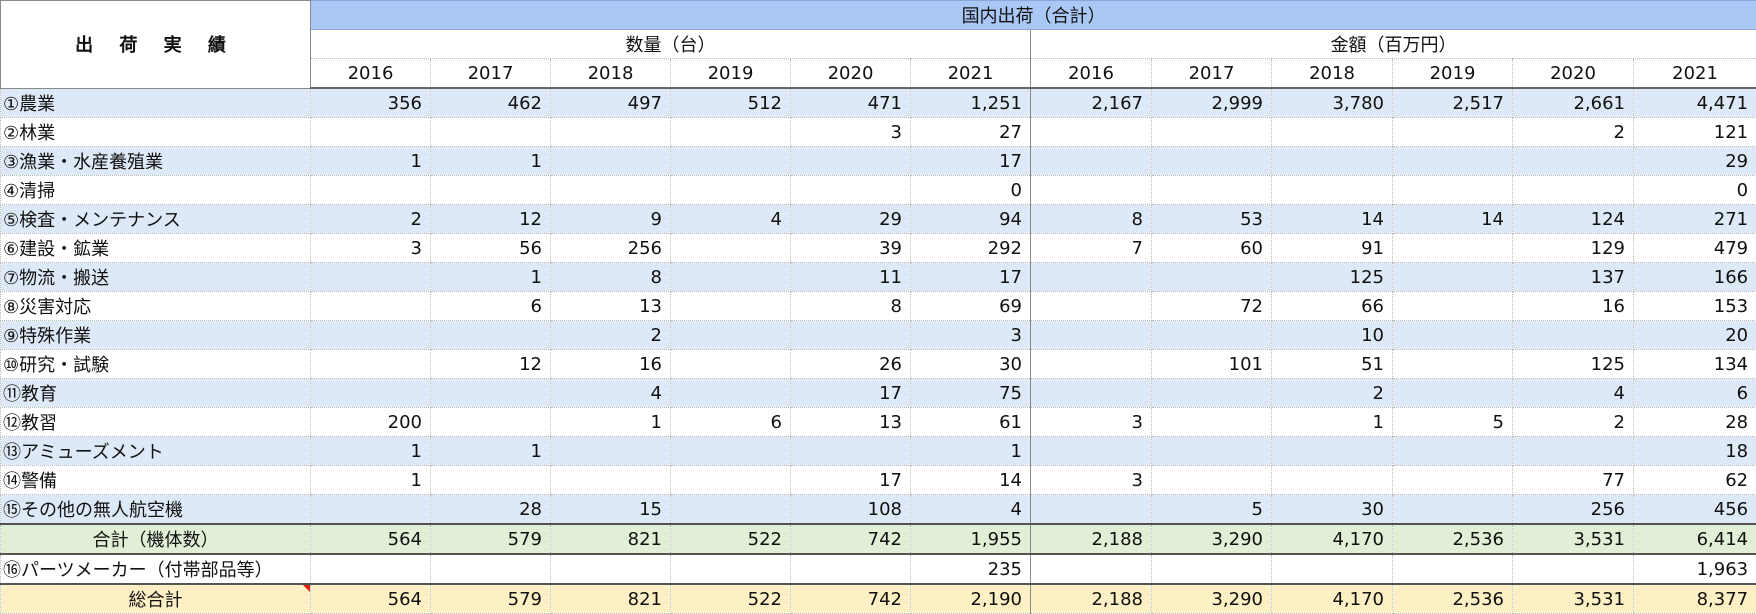 This screenshot has height=614, width=1756. What do you see at coordinates (1212, 599) in the screenshot?
I see `amount-cell: 3,290` at bounding box center [1212, 599].